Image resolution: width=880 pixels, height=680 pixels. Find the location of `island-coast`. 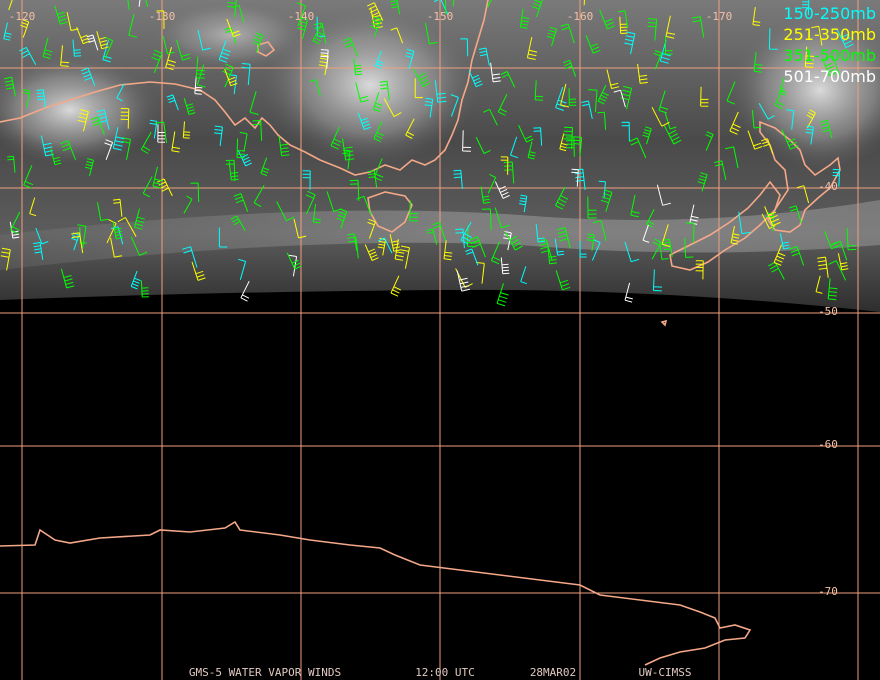

island-coast is located at coordinates (266, 49).